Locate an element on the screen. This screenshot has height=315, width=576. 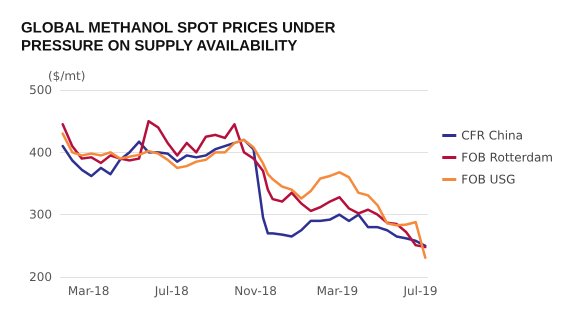
legend-label: CFR China is located at coordinates (492, 135).